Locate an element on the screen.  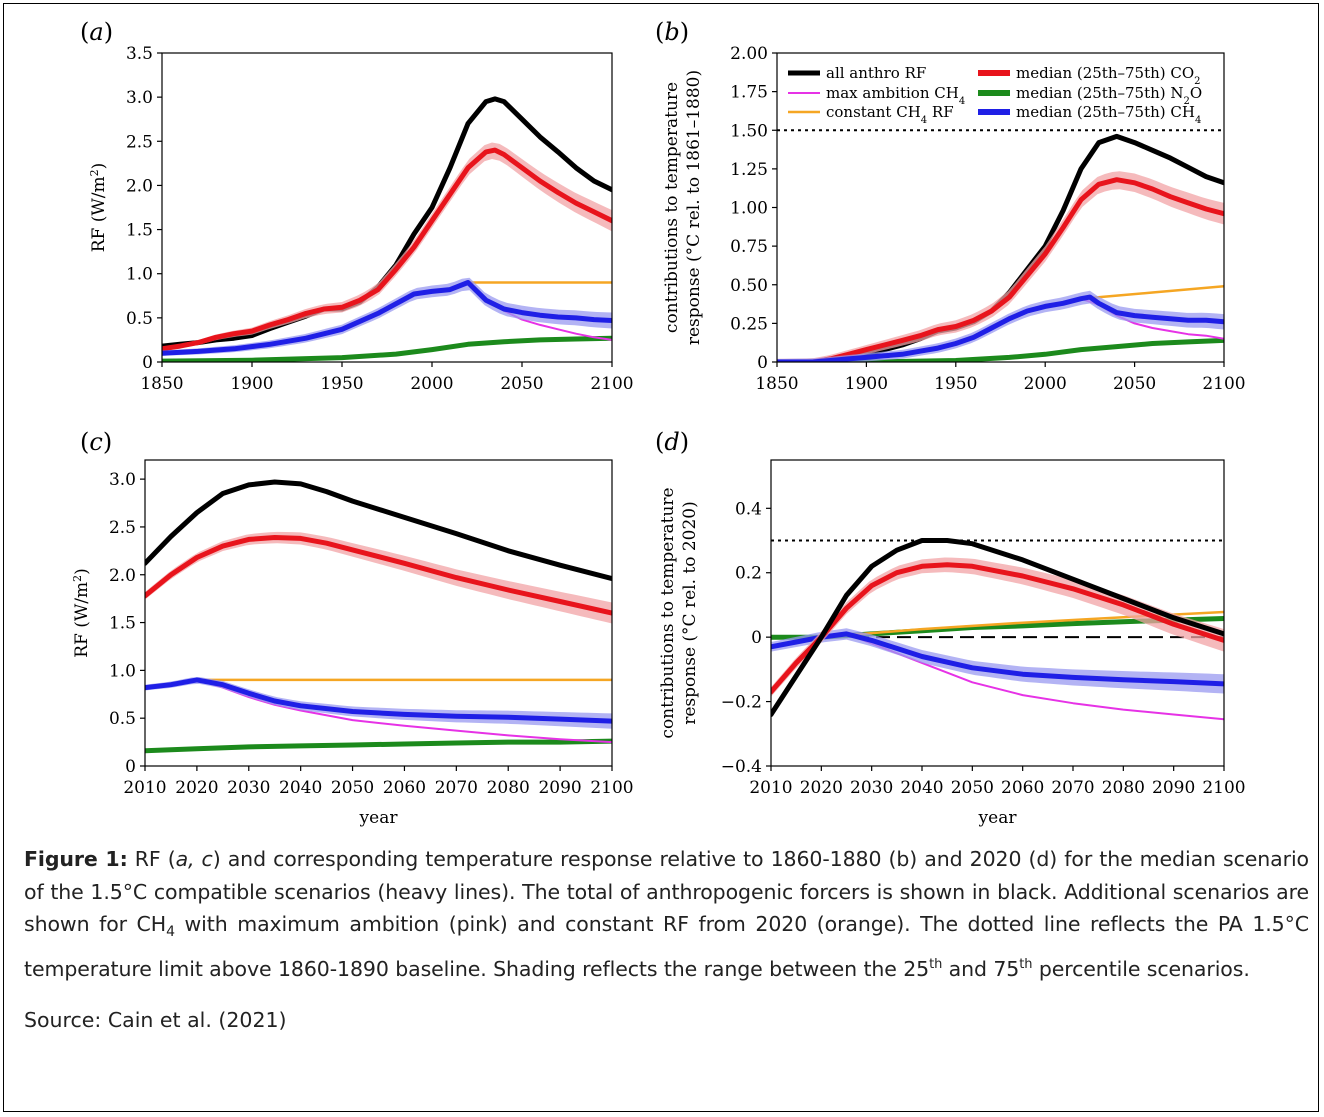
panel-label: (b) is located at coordinates (672, 32).